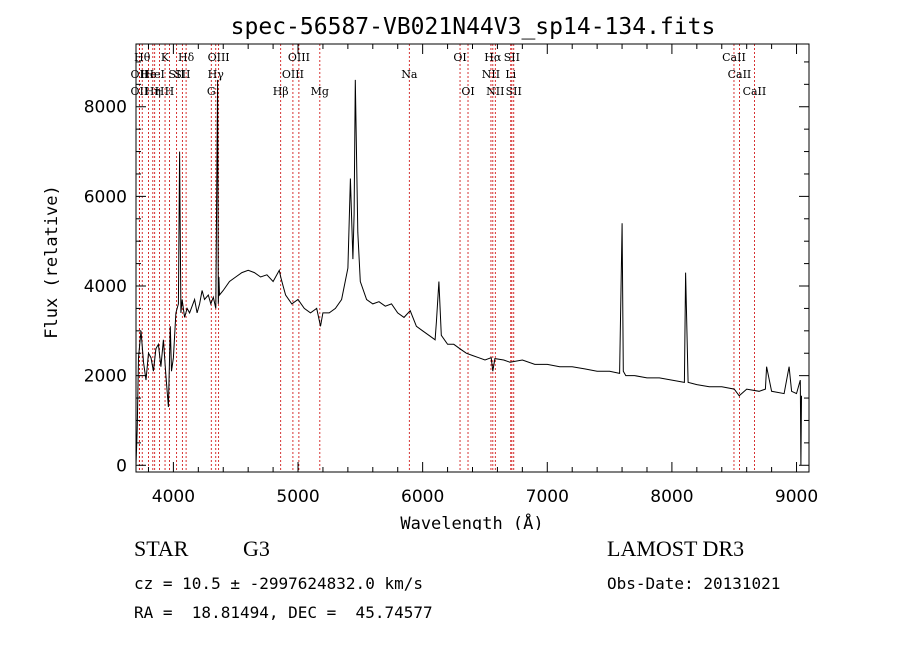  I want to click on y-tick-label: 6000, so click(105, 197).